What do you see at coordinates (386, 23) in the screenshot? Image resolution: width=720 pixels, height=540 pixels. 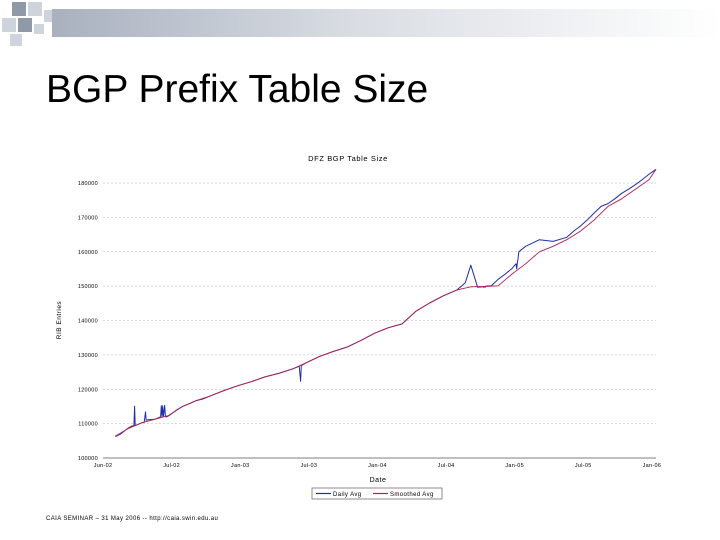 I see `header-gradient-band` at bounding box center [386, 23].